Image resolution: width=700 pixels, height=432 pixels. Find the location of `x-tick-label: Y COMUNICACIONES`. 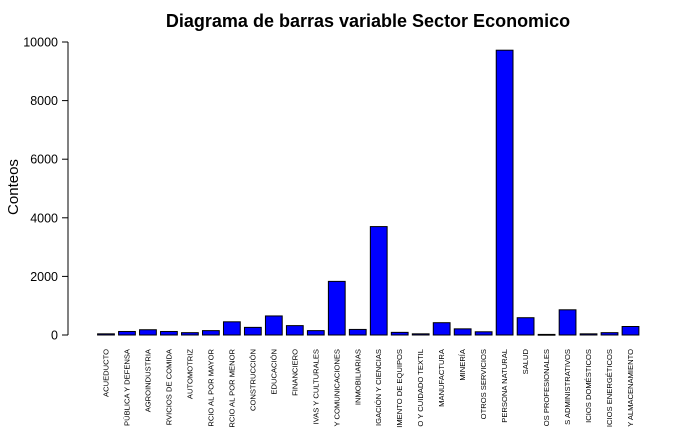

x-tick-label: Y COMUNICACIONES is located at coordinates (336, 388).